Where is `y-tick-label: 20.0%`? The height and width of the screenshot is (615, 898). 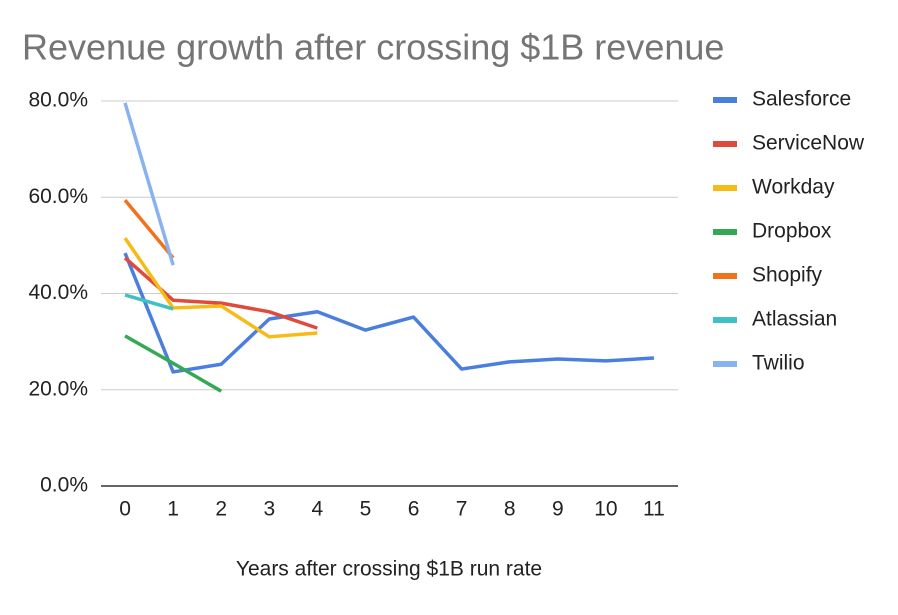
y-tick-label: 20.0% is located at coordinates (58, 388).